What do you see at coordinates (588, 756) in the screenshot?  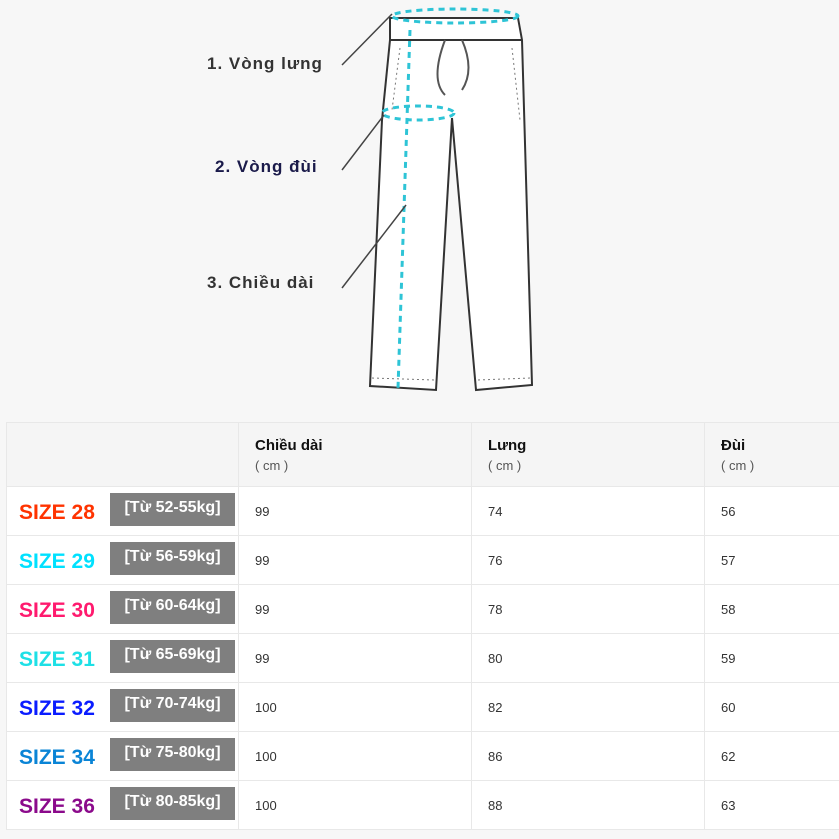 I see `waist-cell: 86` at bounding box center [588, 756].